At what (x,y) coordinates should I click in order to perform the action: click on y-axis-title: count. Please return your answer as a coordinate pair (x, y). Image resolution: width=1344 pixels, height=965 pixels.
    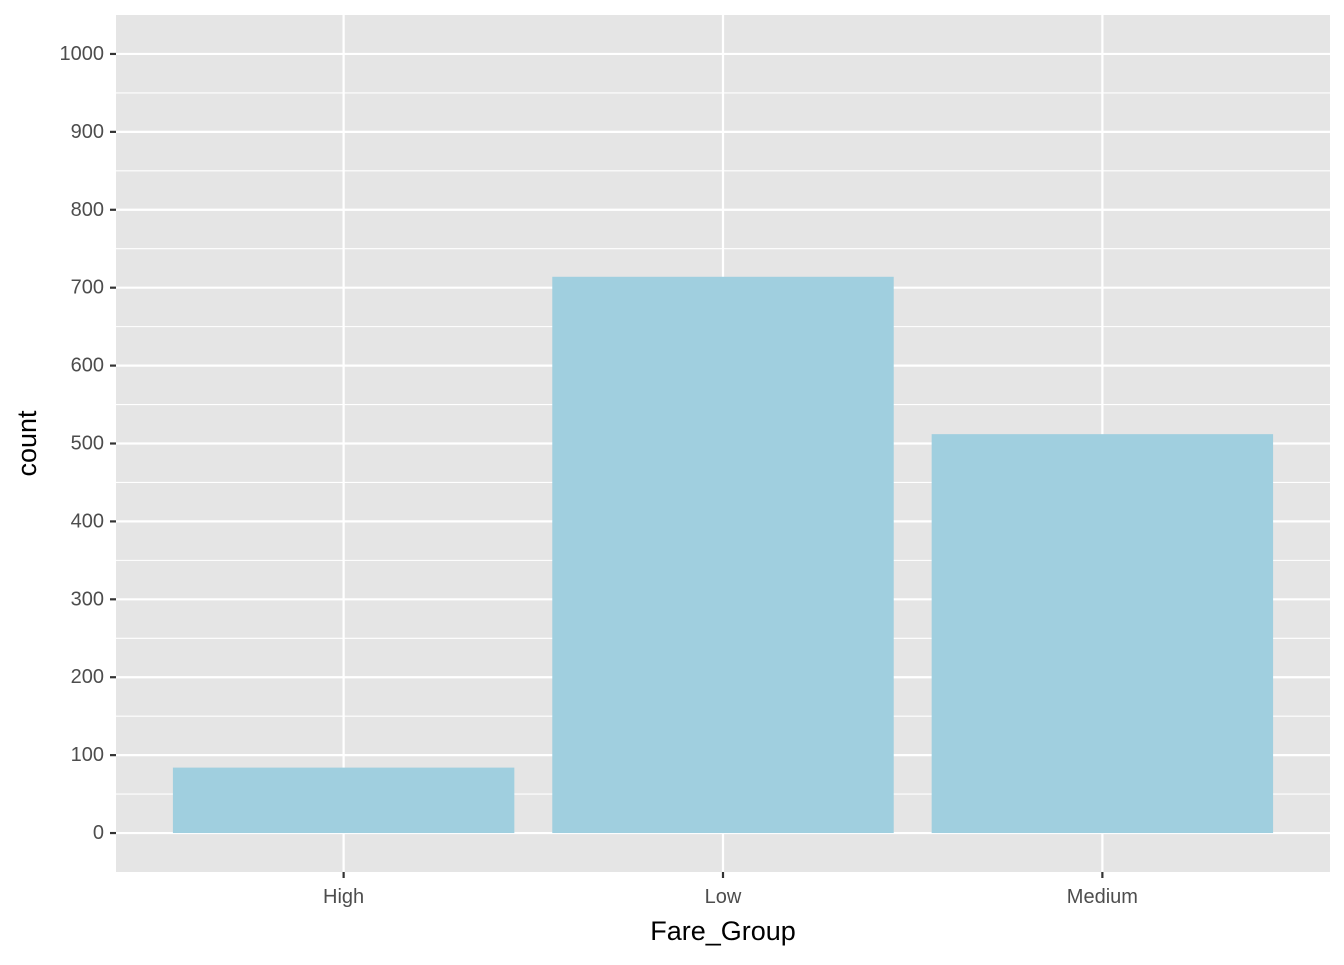
    Looking at the image, I should click on (27, 443).